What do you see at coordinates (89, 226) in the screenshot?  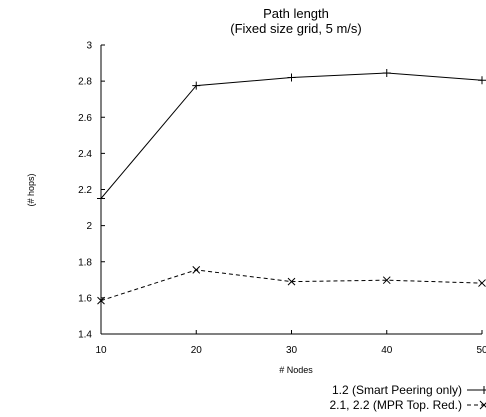 I see `y-tick-label: 2` at bounding box center [89, 226].